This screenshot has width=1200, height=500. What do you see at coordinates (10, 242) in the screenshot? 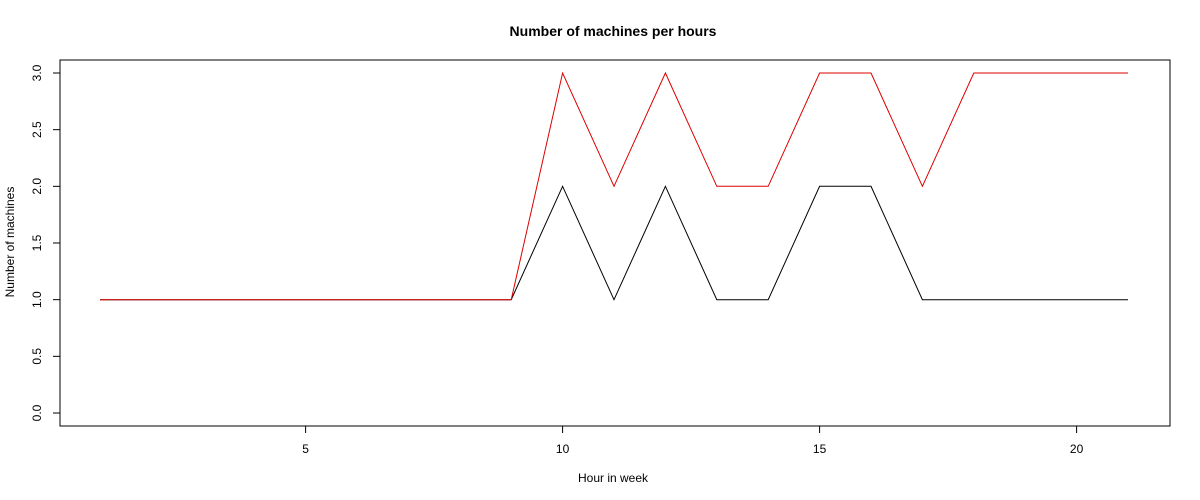
I see `y-axis-label: Number of machines` at bounding box center [10, 242].